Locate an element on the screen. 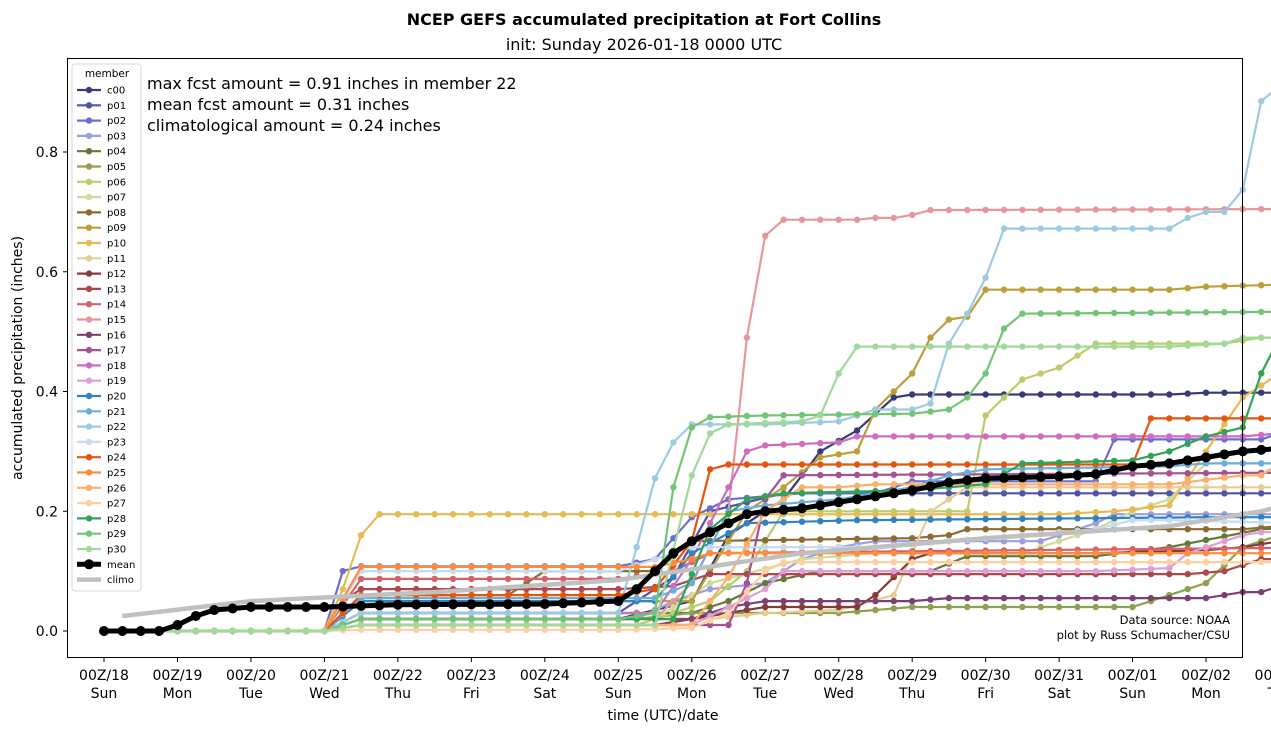  data-point-p04 is located at coordinates (728, 601).